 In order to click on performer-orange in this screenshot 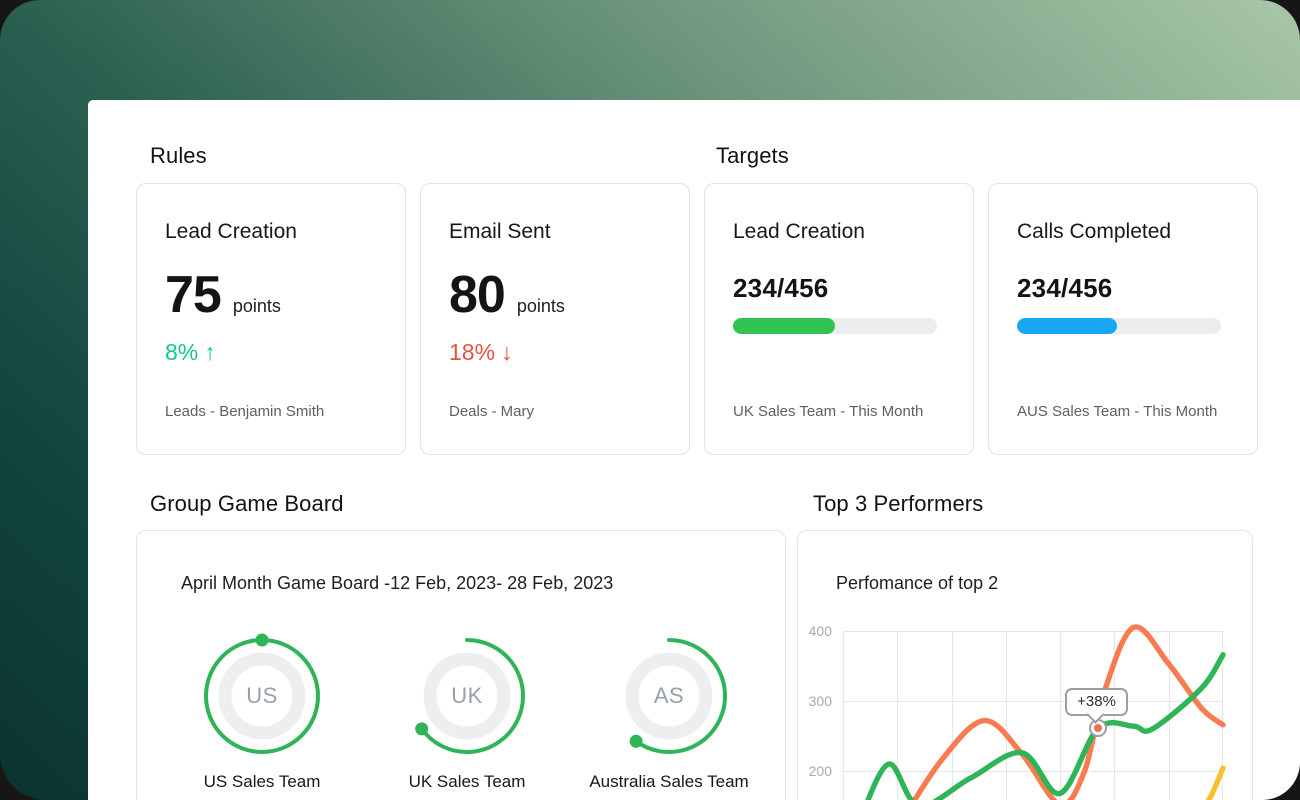, I will do `click(1068, 712)`.